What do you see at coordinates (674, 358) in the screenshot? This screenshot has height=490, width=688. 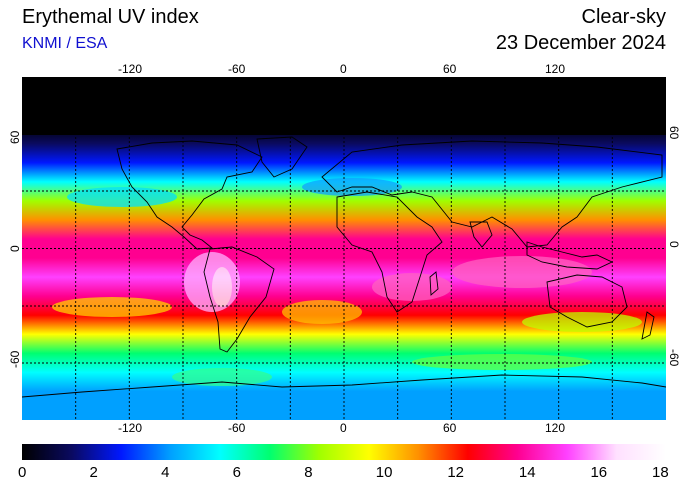 I see `lat-tick-right: -60` at bounding box center [674, 358].